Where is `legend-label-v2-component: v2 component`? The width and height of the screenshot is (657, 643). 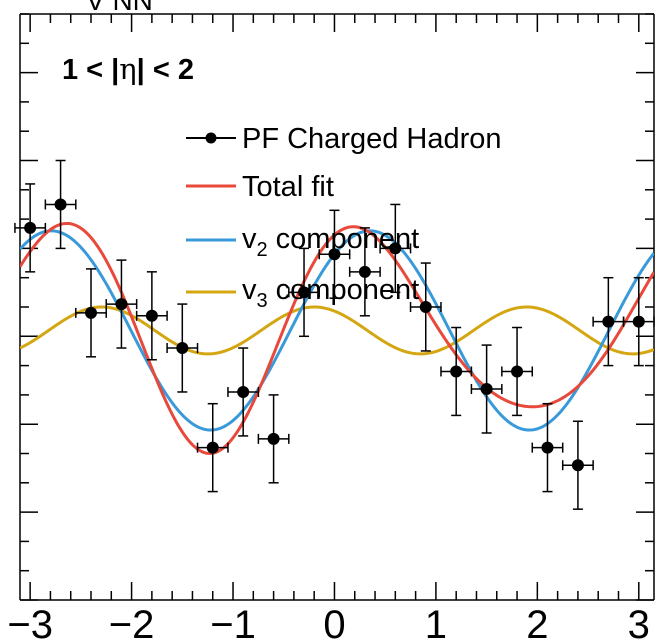 legend-label-v2-component: v2 component is located at coordinates (330, 242).